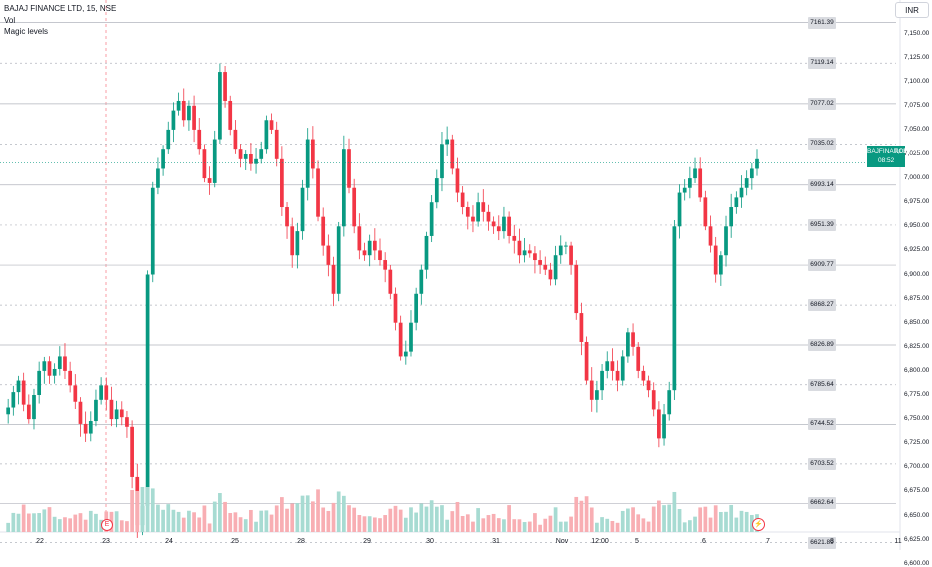  I want to click on time-tick-label: 23, so click(106, 541).